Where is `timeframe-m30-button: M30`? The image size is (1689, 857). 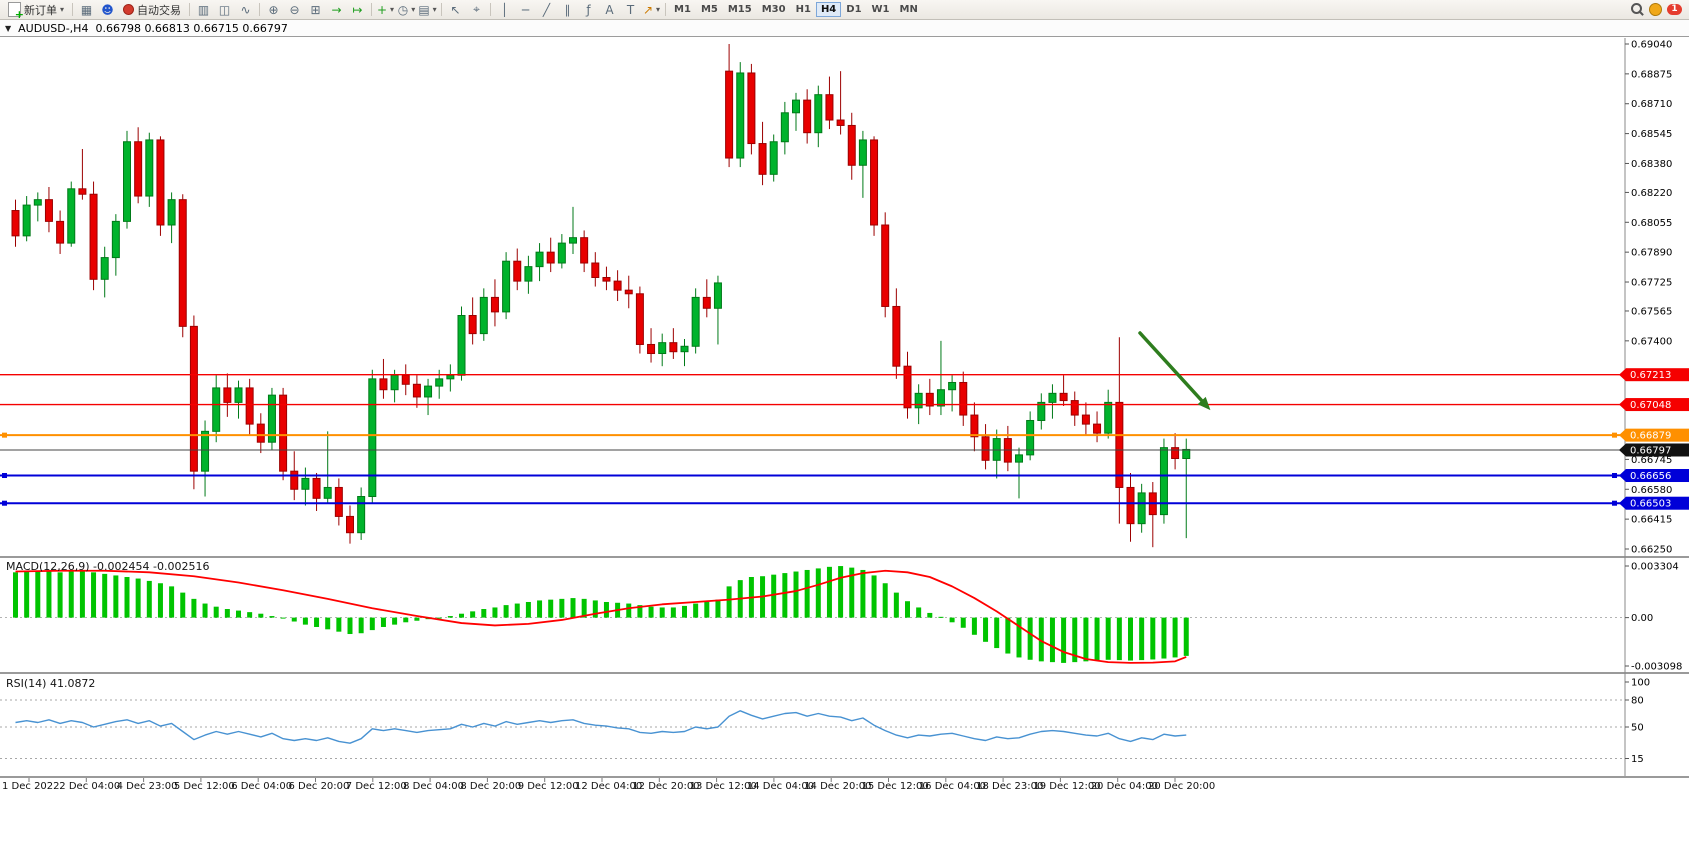 timeframe-m30-button: M30 is located at coordinates (773, 9).